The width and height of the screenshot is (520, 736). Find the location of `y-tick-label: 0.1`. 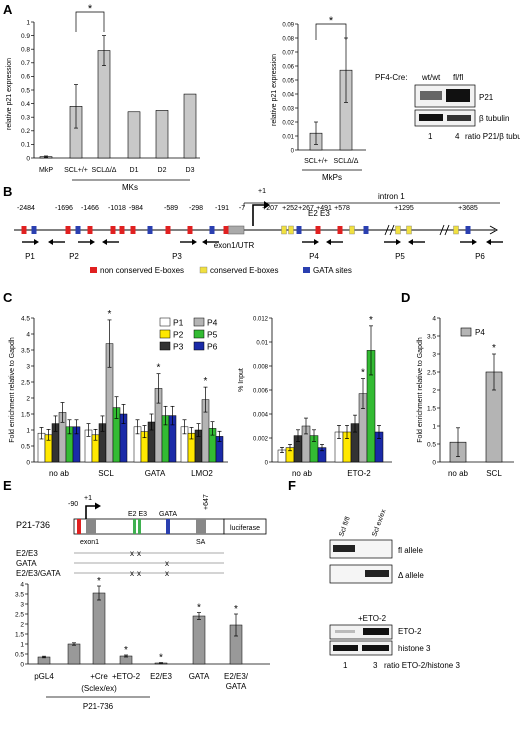

y-tick-label: 0.1 is located at coordinates (25, 145).